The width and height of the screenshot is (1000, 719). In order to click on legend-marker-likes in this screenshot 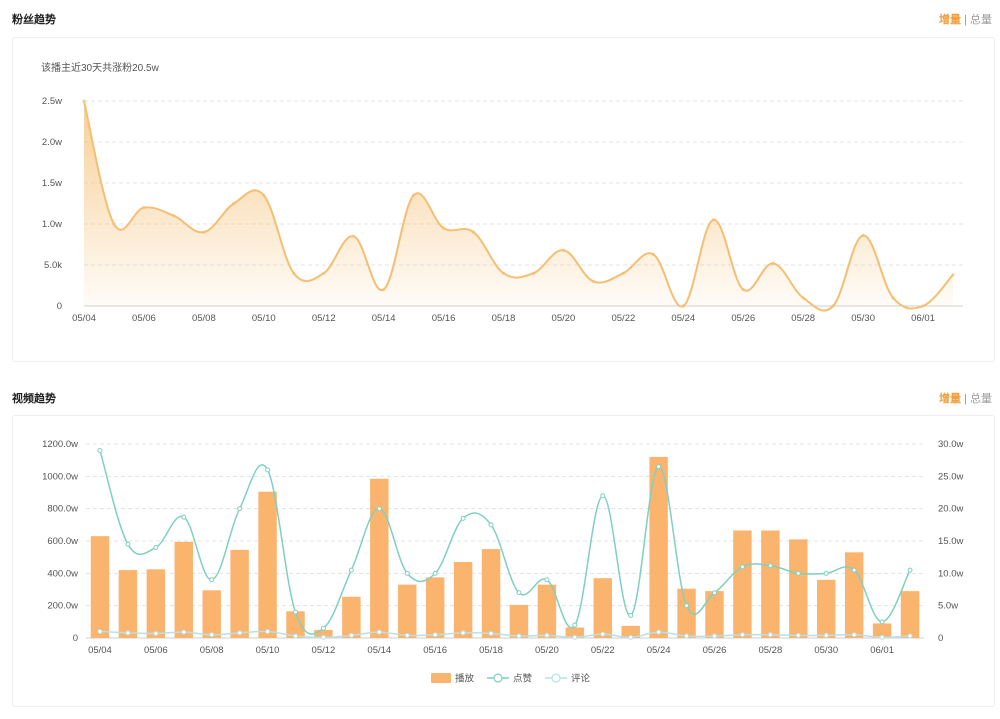, I will do `click(498, 678)`.